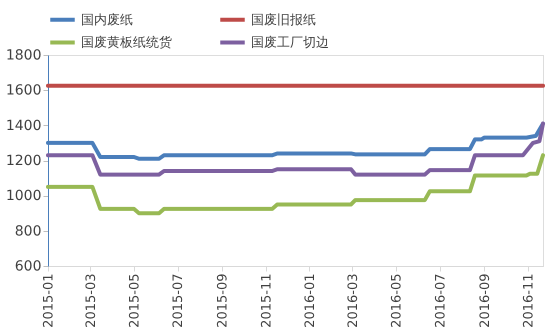  What do you see at coordinates (107, 20) in the screenshot?
I see `legend-label: 国内废纸` at bounding box center [107, 20].